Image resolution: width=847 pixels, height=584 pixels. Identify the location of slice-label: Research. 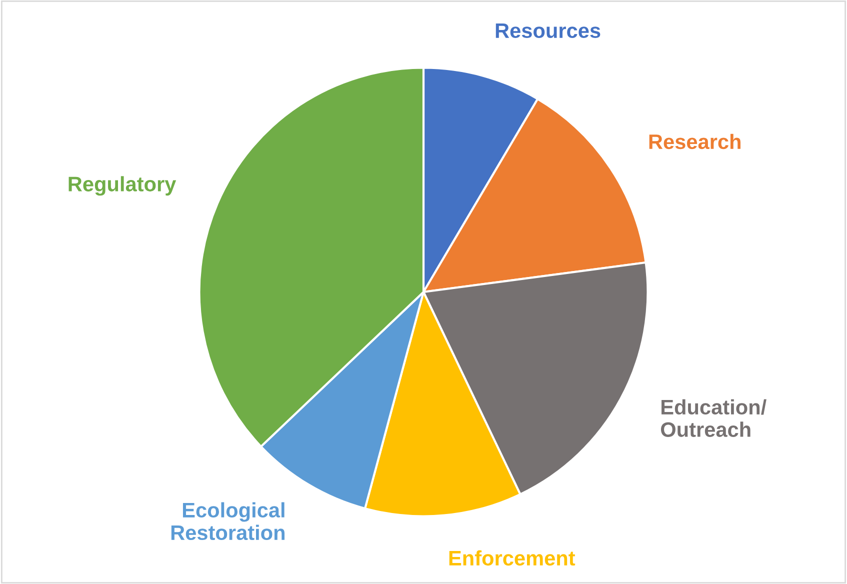
(694, 142).